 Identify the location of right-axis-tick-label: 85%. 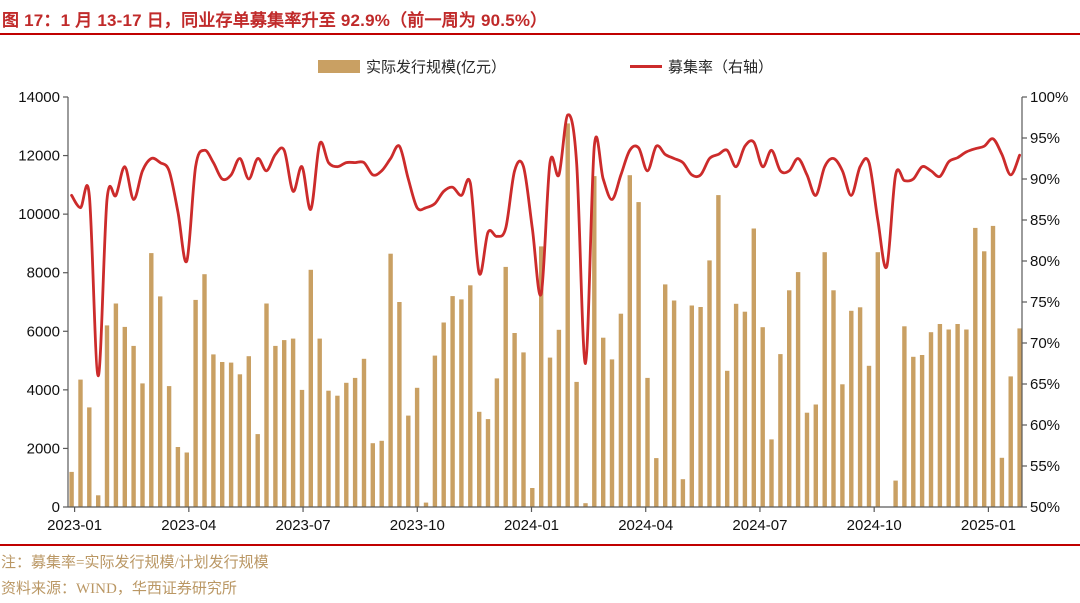
(1045, 220).